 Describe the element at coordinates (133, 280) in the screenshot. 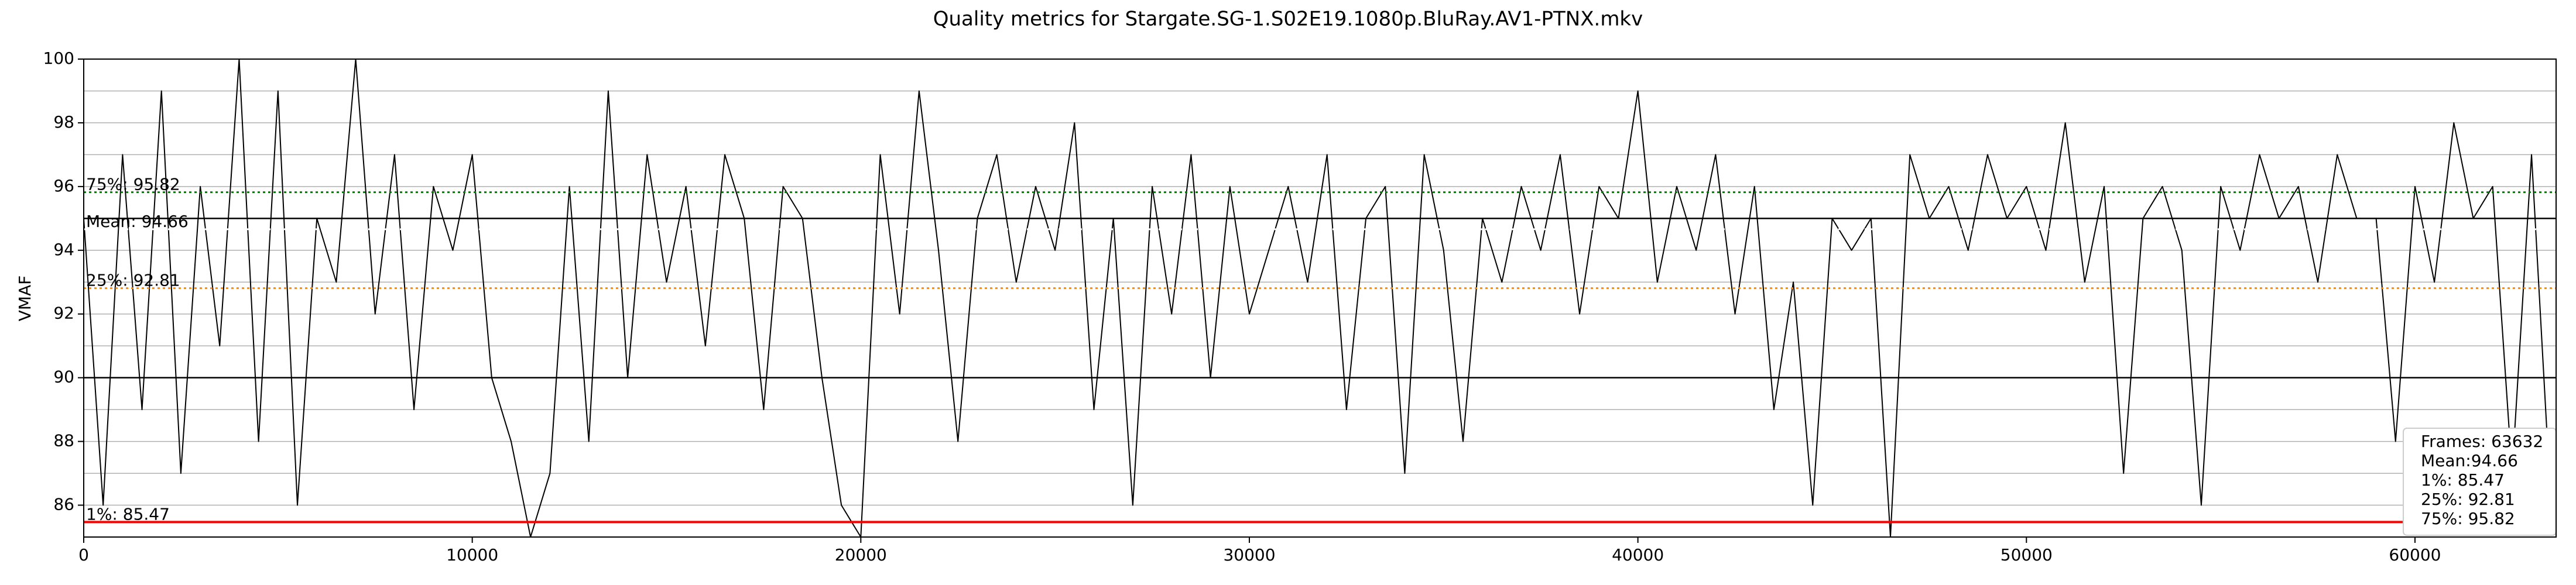

I see `reference-label: 25%: 92.81` at that location.